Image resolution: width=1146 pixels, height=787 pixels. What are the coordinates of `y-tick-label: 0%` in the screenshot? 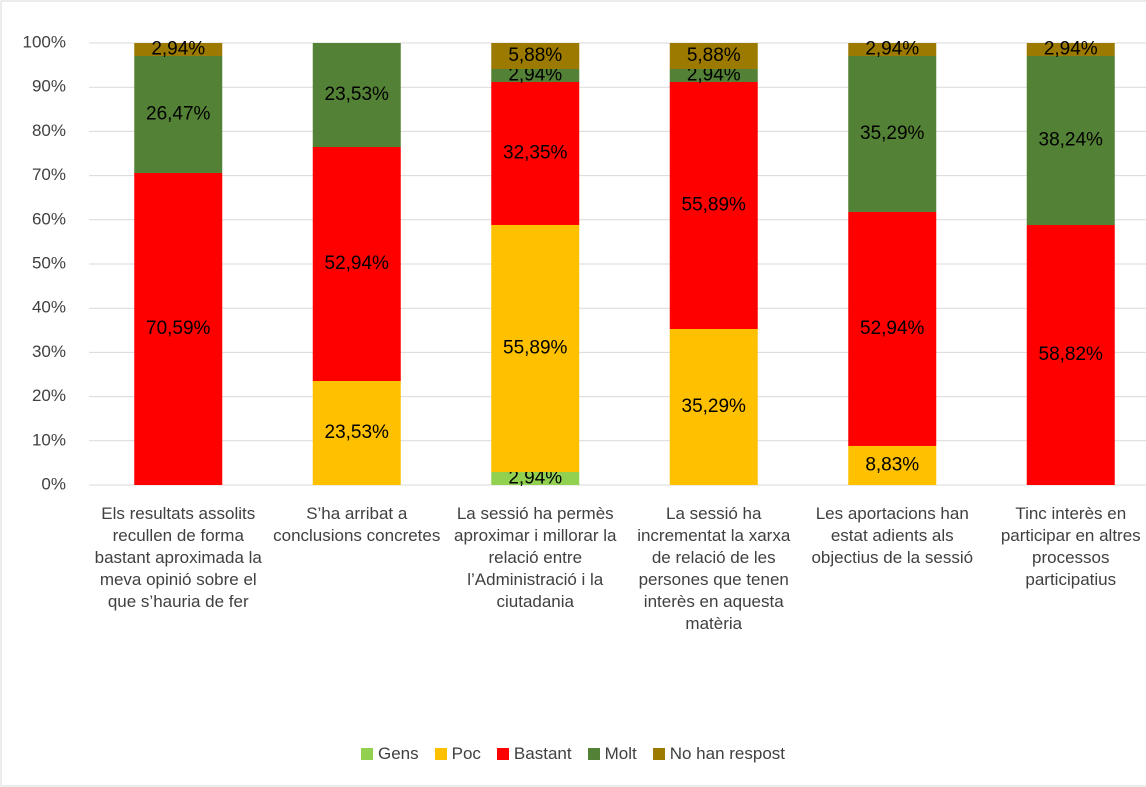 It's located at (53, 483).